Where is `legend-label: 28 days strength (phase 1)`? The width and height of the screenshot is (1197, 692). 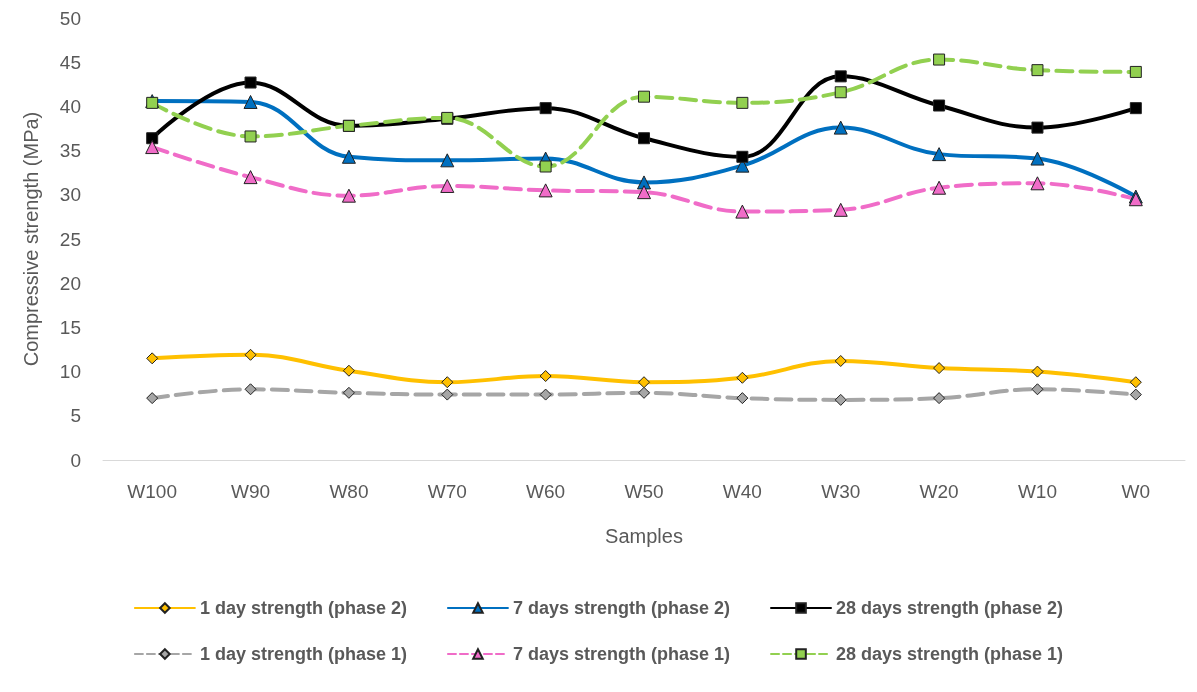
legend-label: 28 days strength (phase 1) is located at coordinates (950, 654).